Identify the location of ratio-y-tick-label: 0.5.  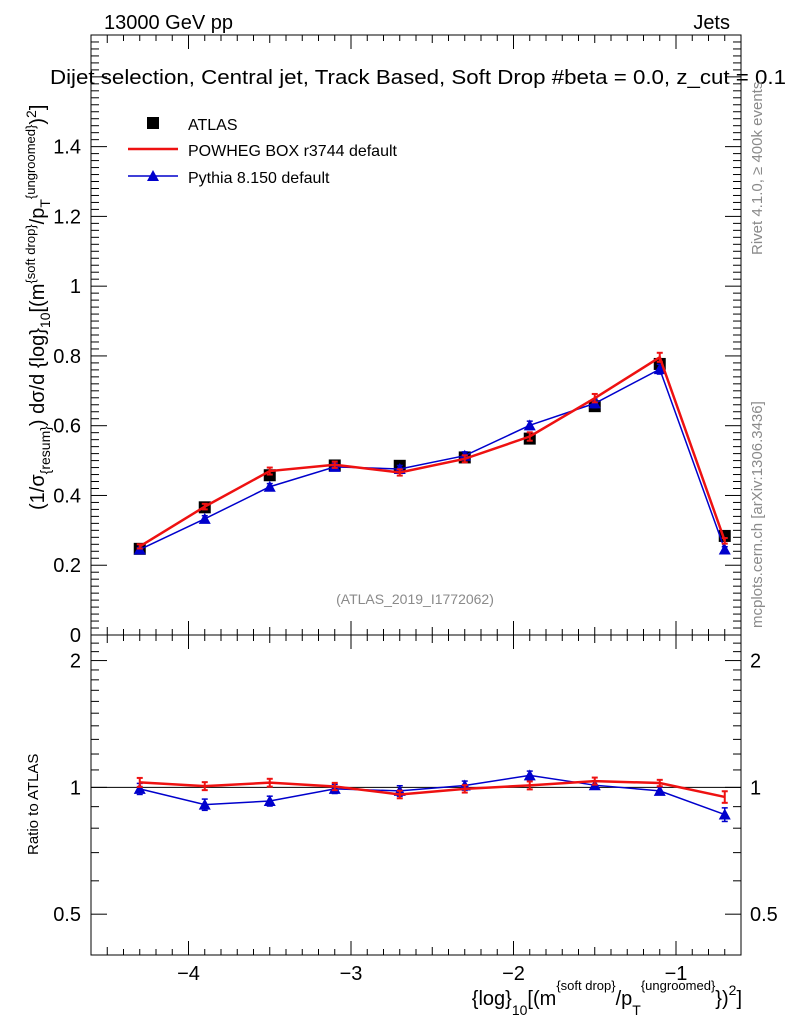
(67, 915).